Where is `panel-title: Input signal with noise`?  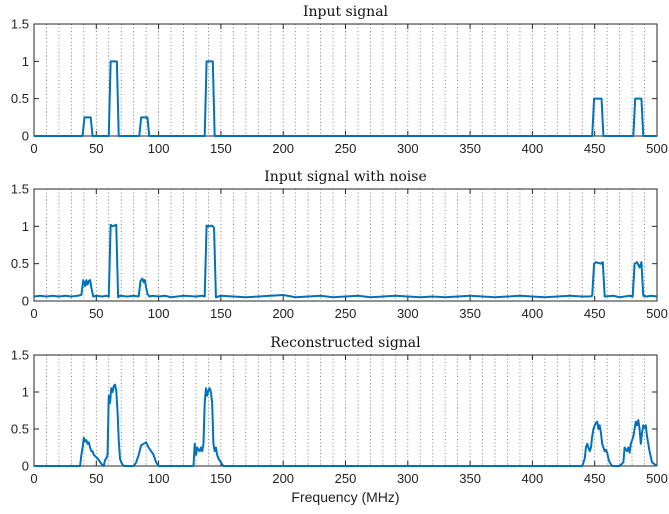
panel-title: Input signal with noise is located at coordinates (345, 177).